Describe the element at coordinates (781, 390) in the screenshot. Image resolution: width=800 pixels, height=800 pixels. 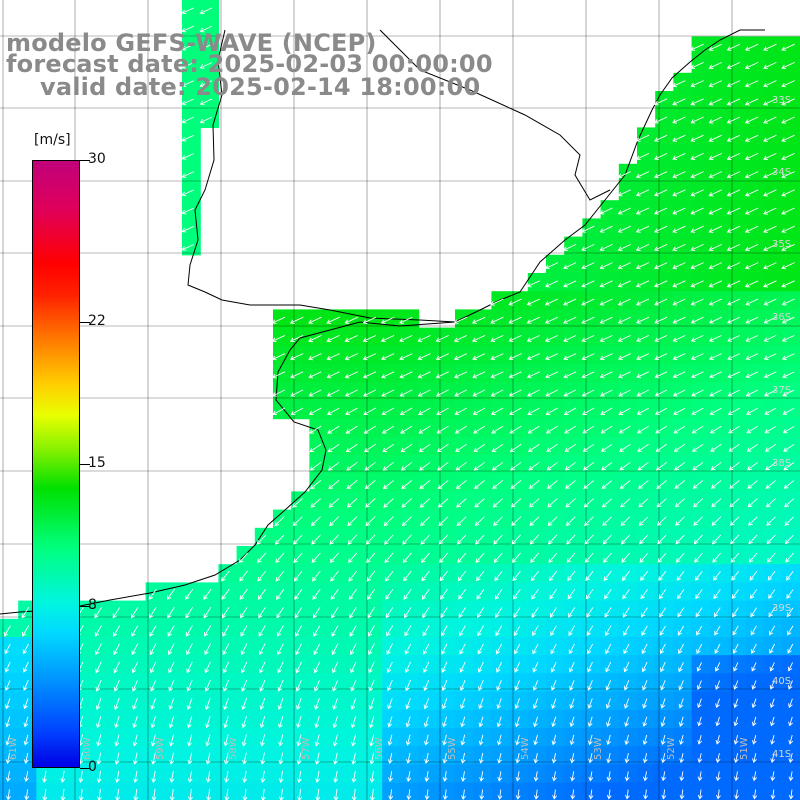
I see `latitude-label: 37S` at that location.